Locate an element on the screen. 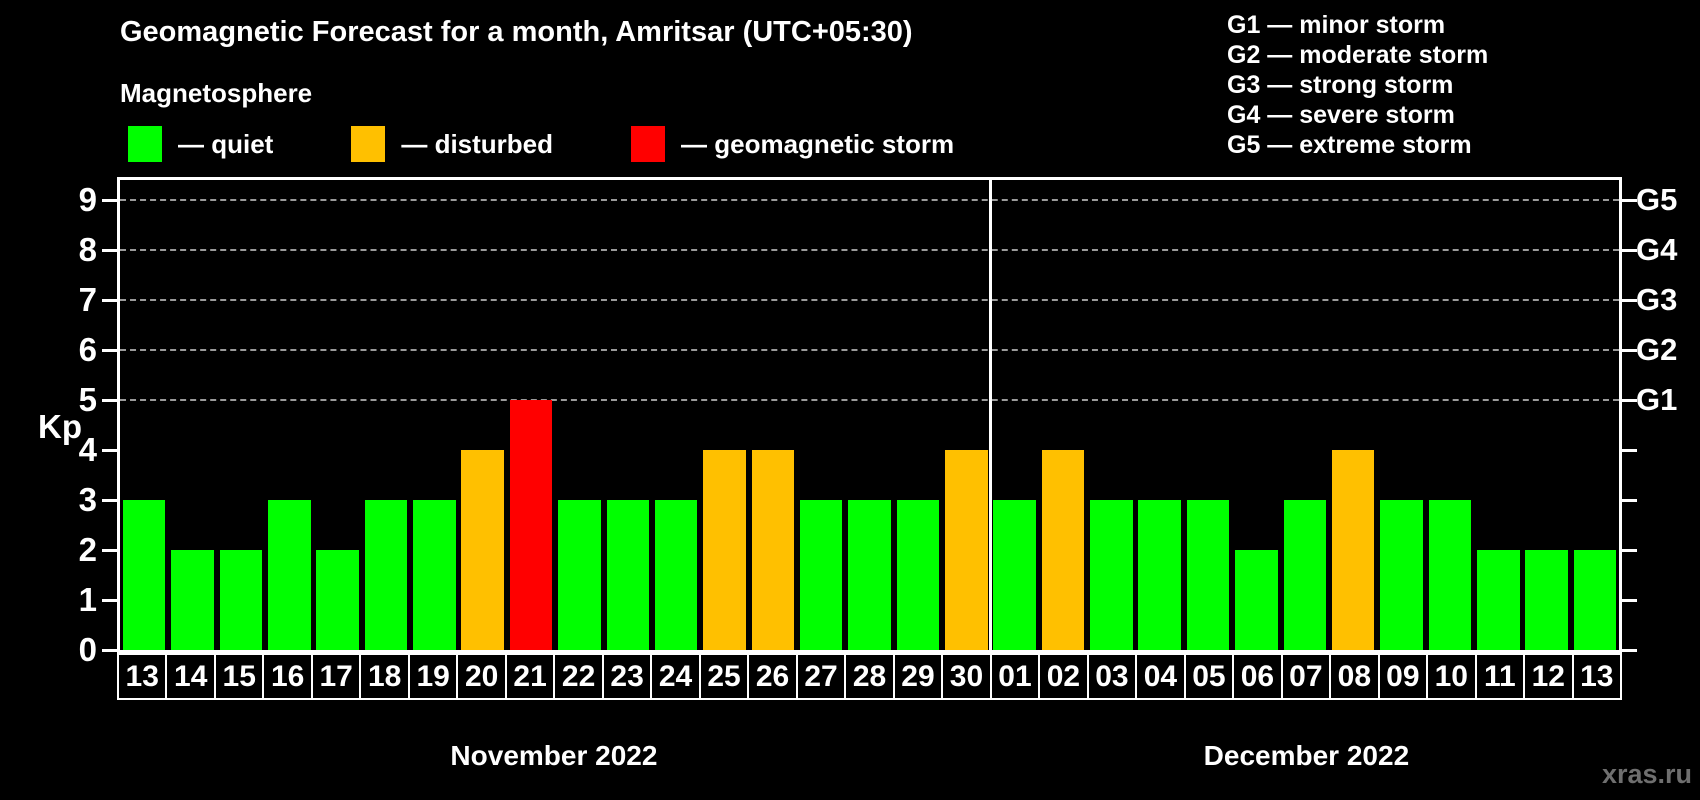 The width and height of the screenshot is (1700, 800). day-cell: 03 is located at coordinates (1112, 676).